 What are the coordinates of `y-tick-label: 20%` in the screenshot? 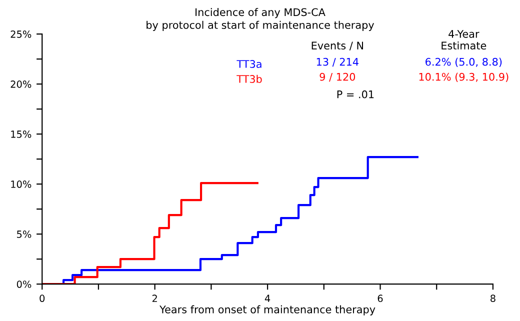 It's located at (21, 84).